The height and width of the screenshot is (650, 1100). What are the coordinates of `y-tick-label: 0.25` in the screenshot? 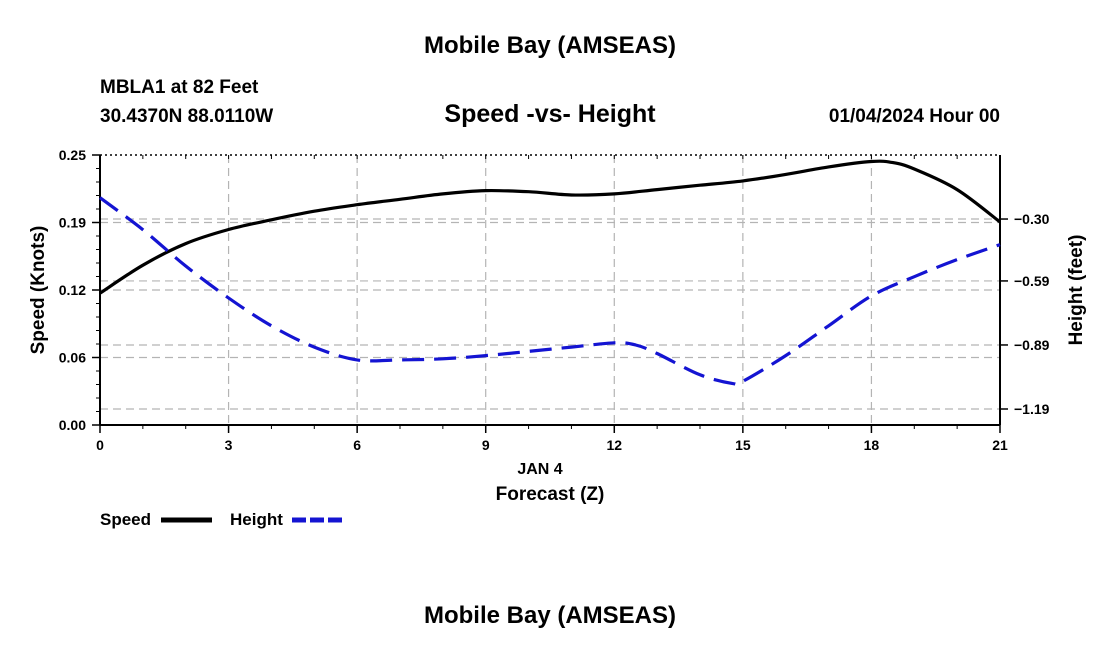 It's located at (72, 155).